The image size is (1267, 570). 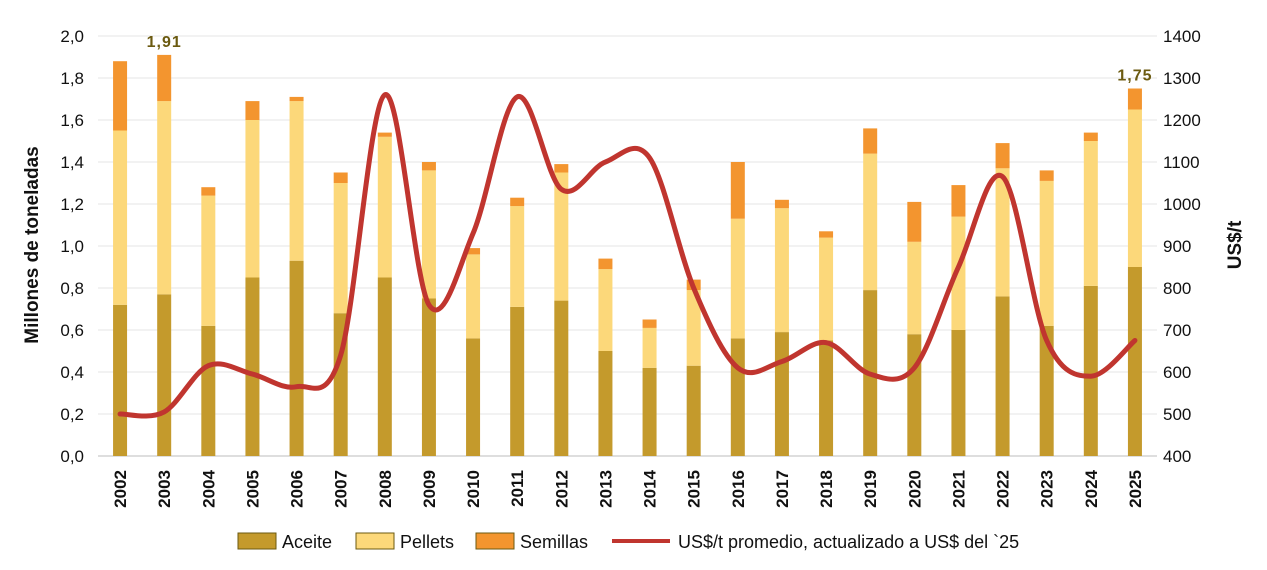 What do you see at coordinates (649, 411) in the screenshot?
I see `bar-aceite-2014` at bounding box center [649, 411].